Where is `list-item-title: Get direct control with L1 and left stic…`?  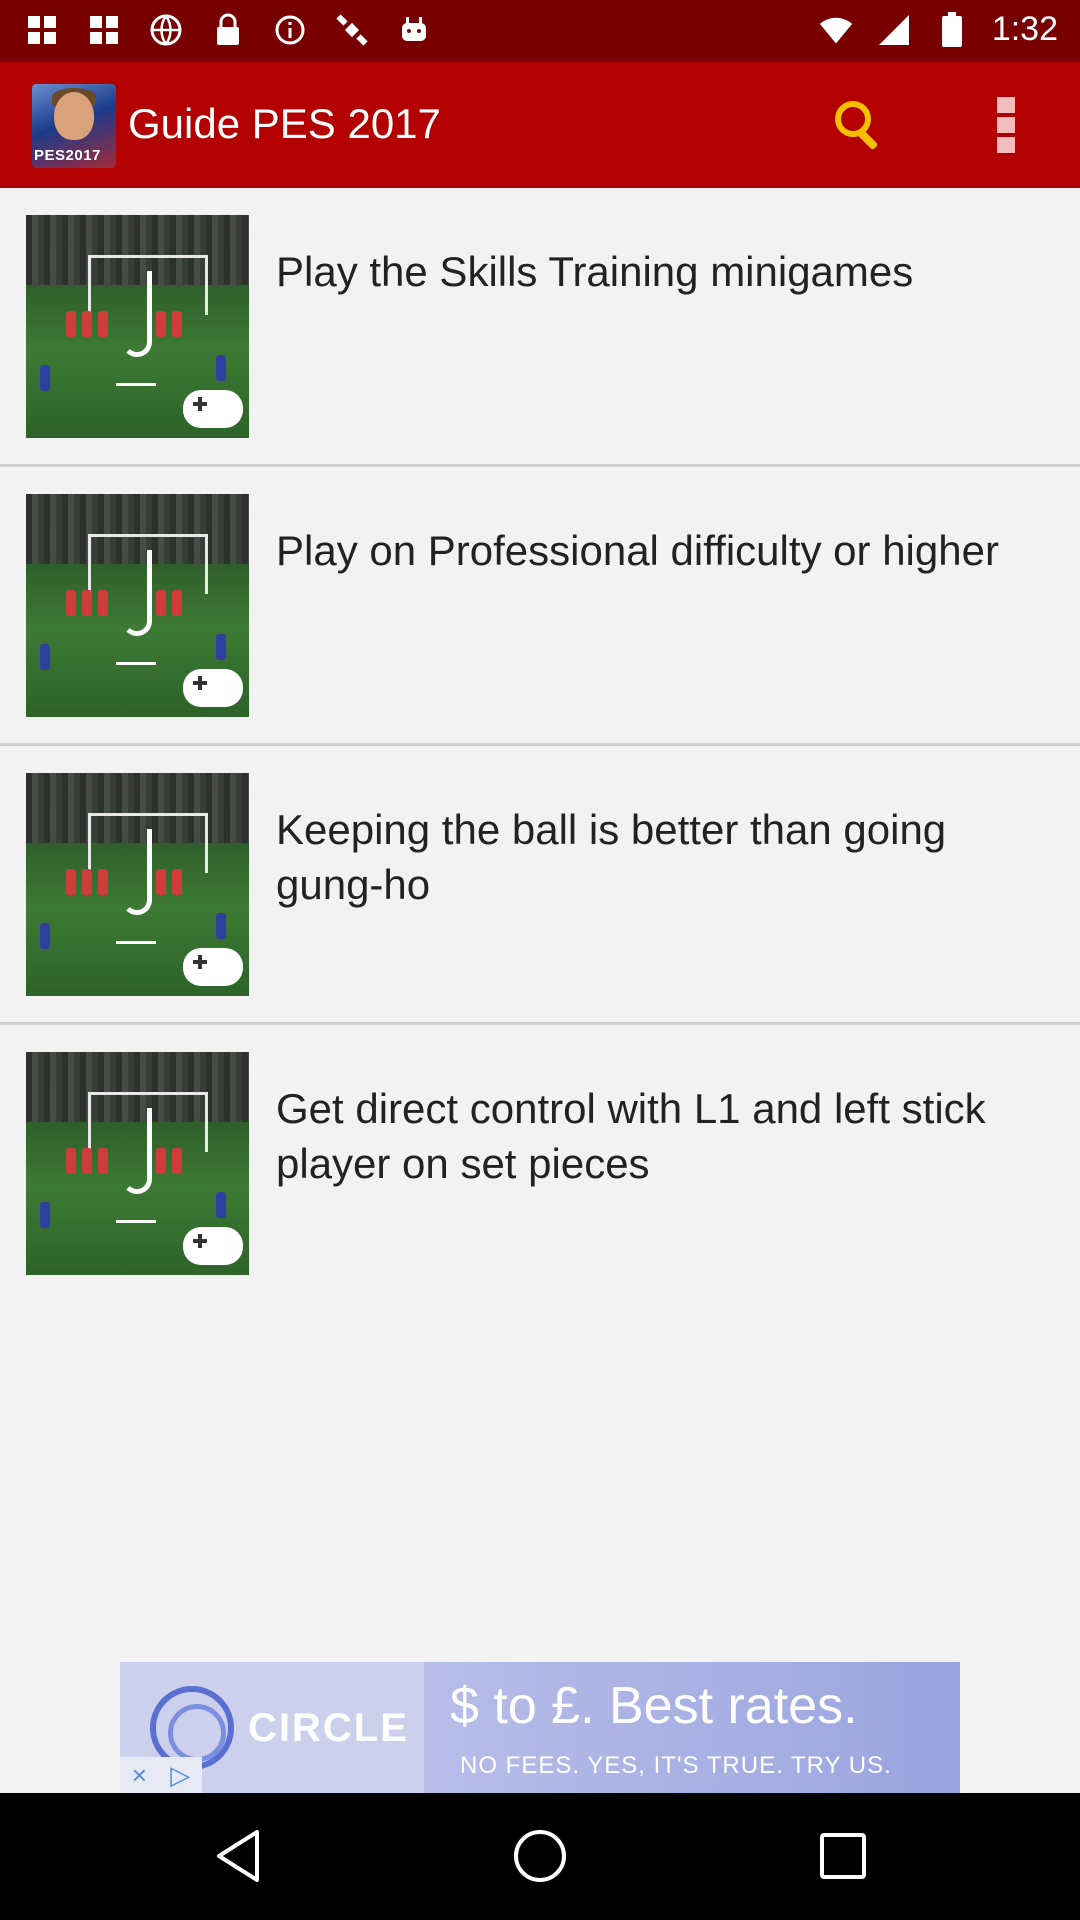
list-item-title: Get direct control with L1 and left stic… is located at coordinates (631, 1136).